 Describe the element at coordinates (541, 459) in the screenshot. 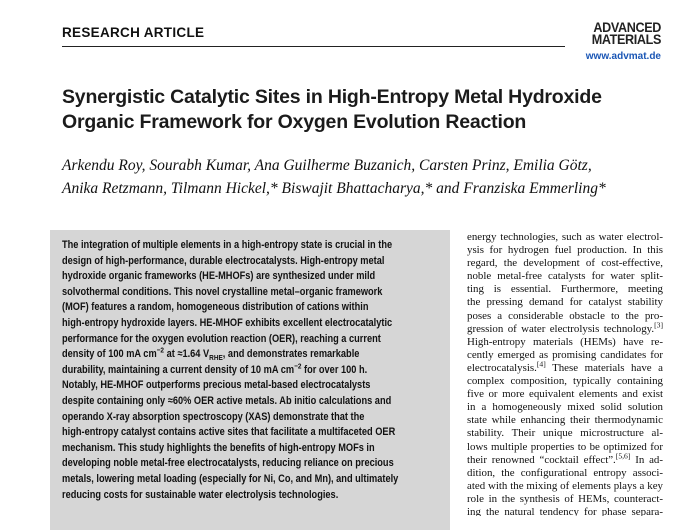

I see `text-run: their renowned “cocktail effect”.` at that location.